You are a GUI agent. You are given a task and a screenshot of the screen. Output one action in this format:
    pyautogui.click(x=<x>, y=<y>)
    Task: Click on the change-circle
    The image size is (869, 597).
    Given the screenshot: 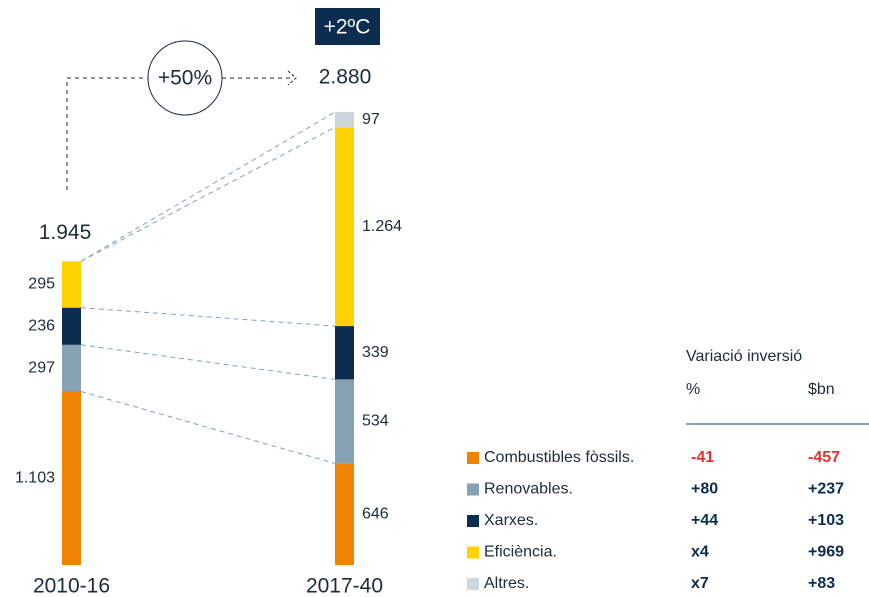 What is the action you would take?
    pyautogui.click(x=185, y=78)
    